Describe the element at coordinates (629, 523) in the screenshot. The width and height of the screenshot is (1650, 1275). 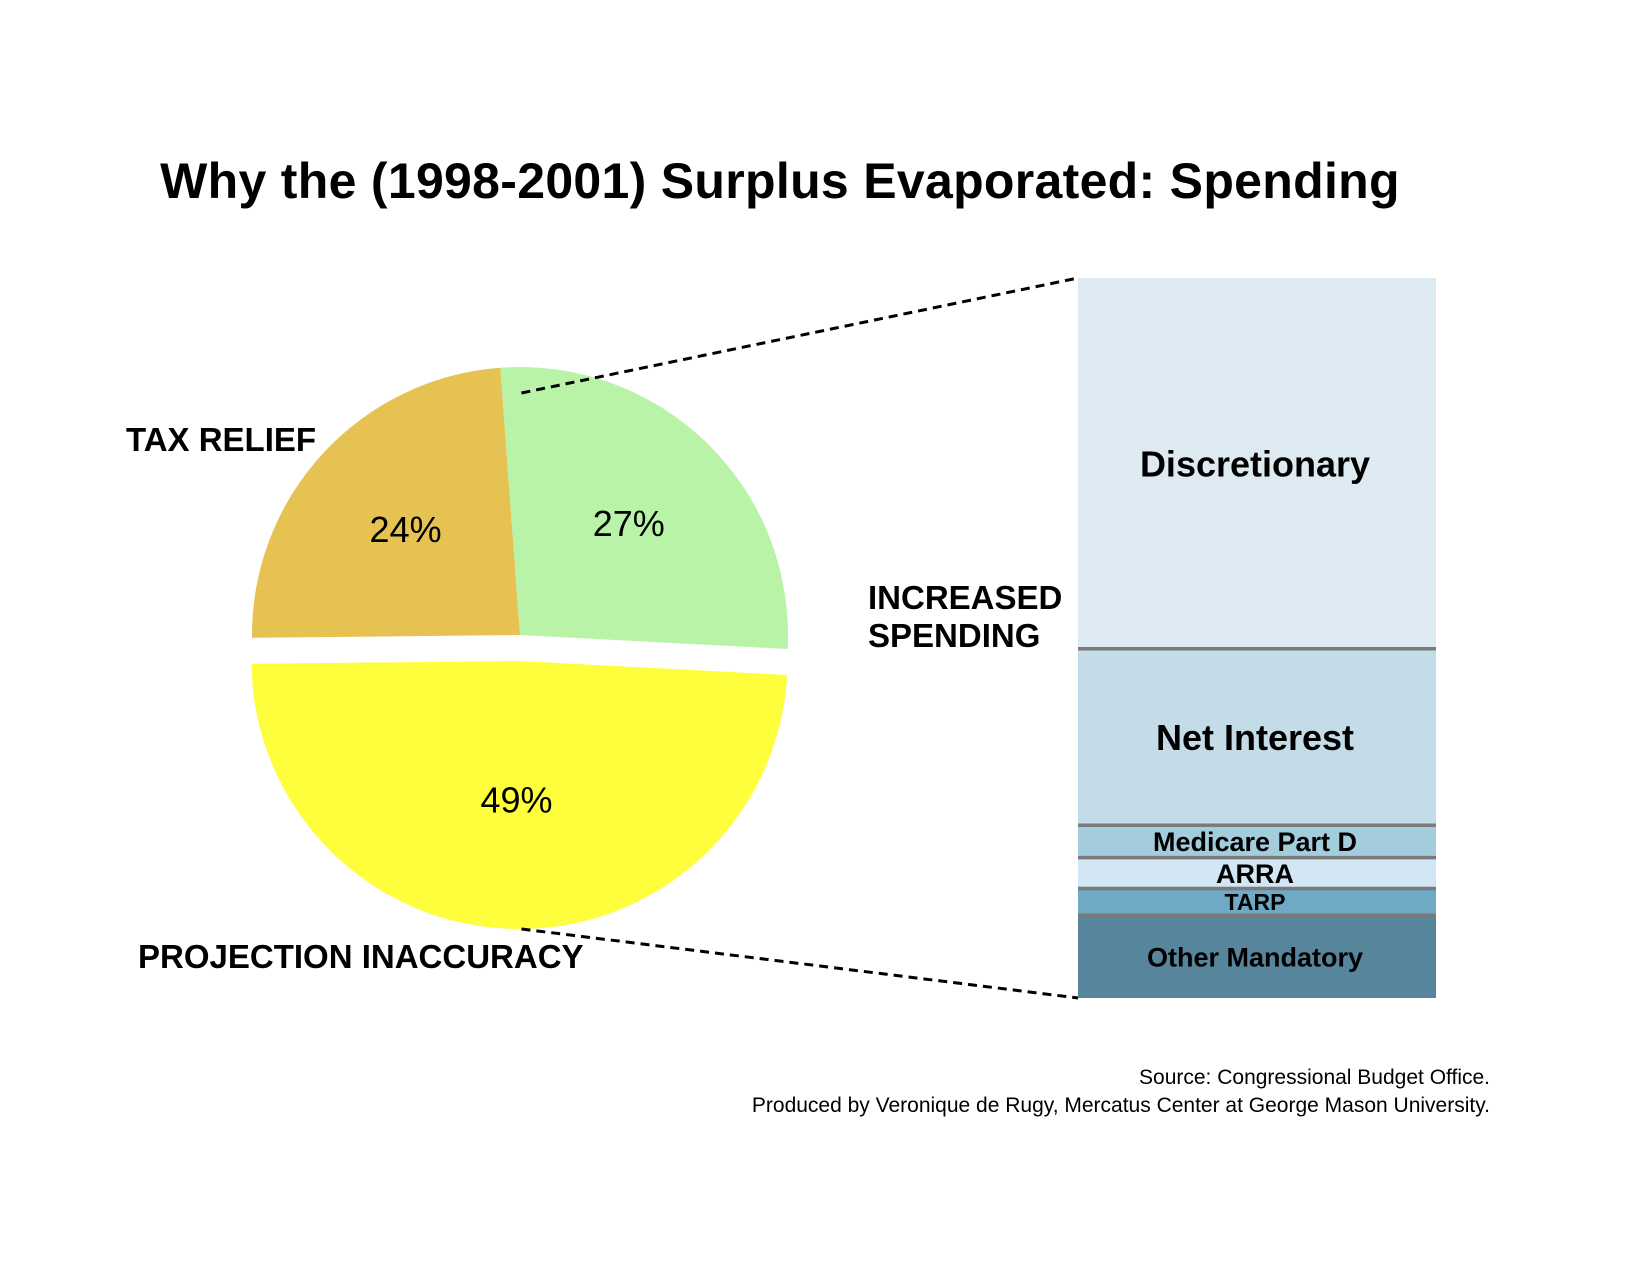
I see `pie-value-label-projection-inaccuracy: 27%` at that location.